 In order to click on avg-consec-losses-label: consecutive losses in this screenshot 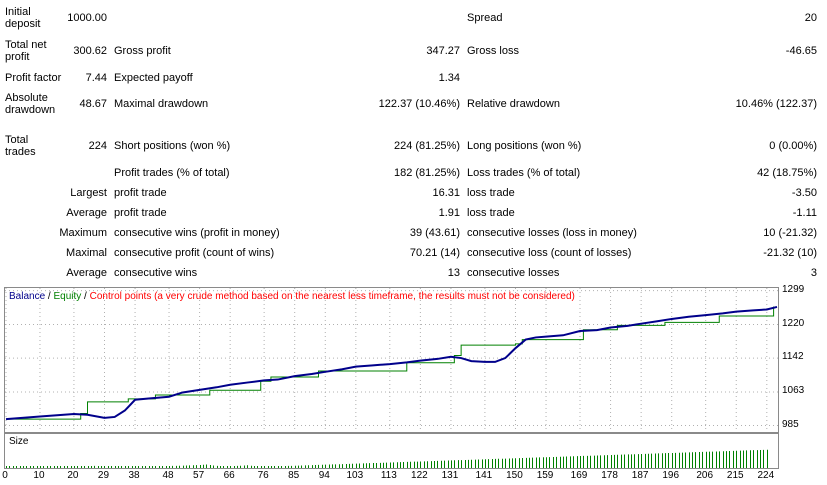, I will do `click(513, 273)`.